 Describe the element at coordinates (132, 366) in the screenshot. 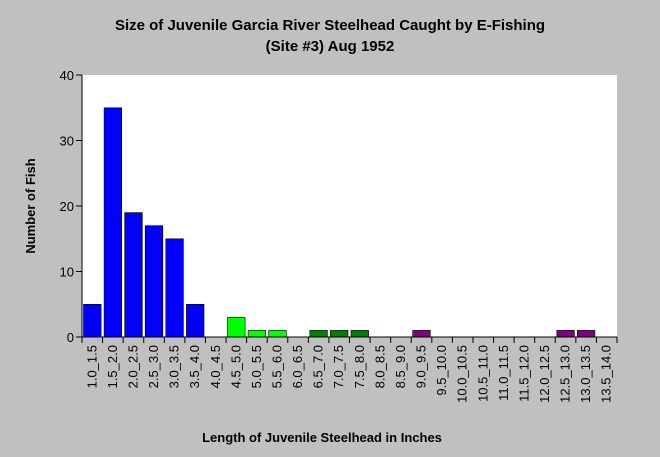

I see `x-tick-label: 2.0_2.5` at that location.